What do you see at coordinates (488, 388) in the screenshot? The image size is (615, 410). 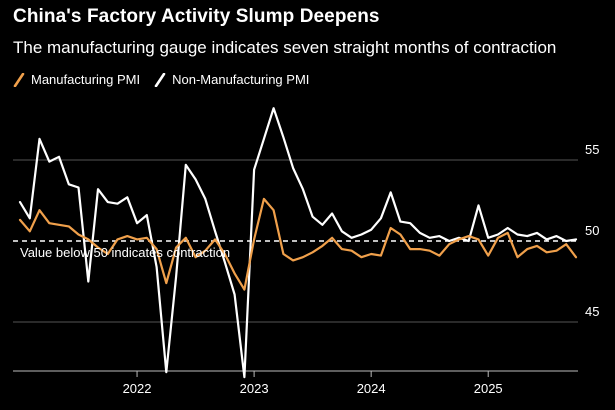 I see `x-tick-label-2025: 2025` at bounding box center [488, 388].